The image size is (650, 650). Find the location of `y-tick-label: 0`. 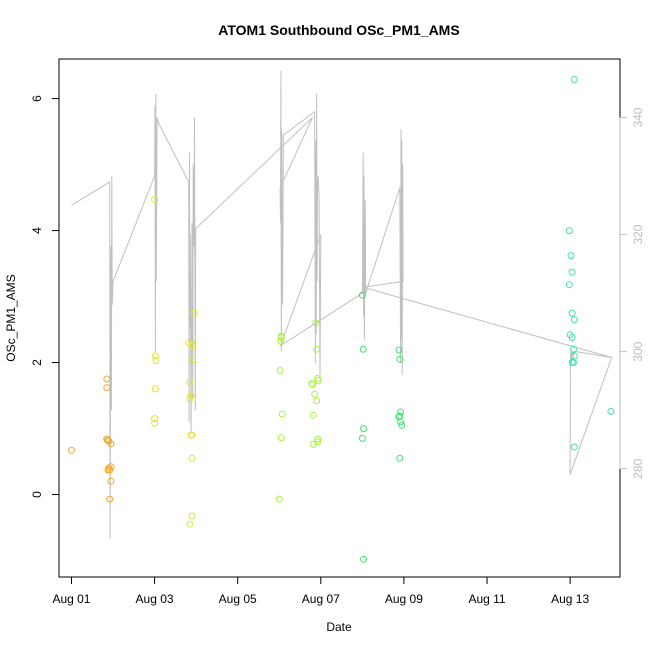

y-tick-label: 0 is located at coordinates (37, 494).